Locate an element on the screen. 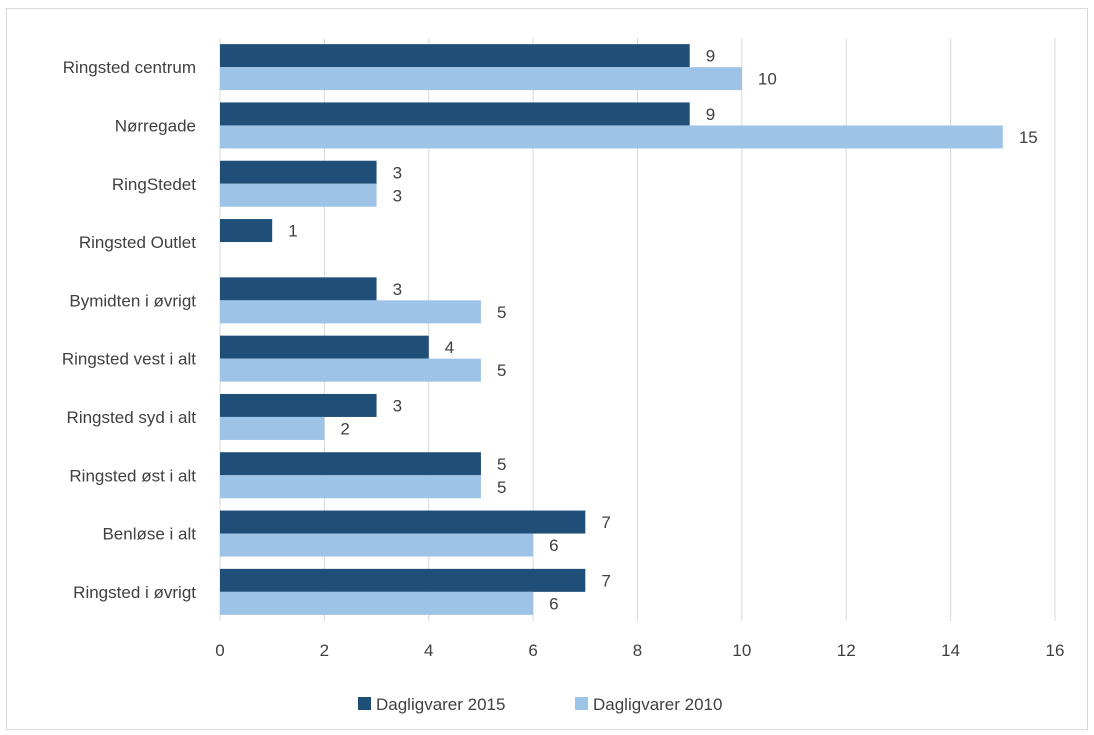 The width and height of the screenshot is (1094, 735). data-label: 4 is located at coordinates (449, 347).